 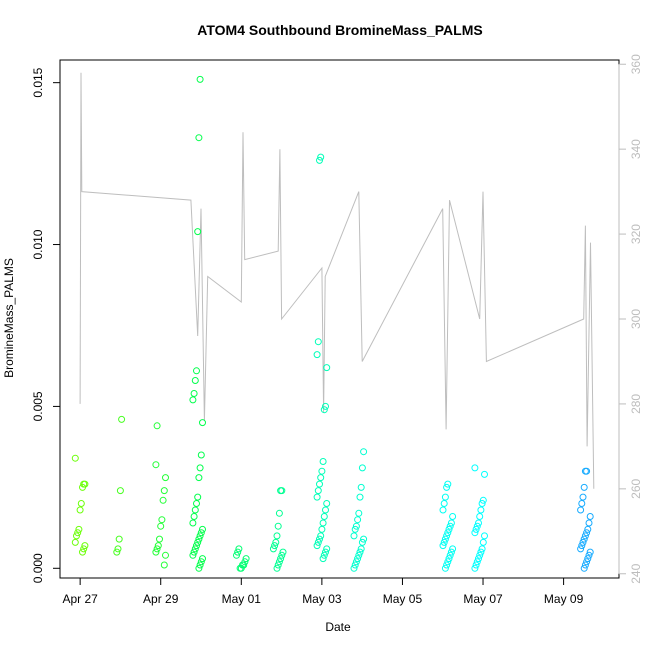 What do you see at coordinates (38, 568) in the screenshot?
I see `y-tick-label: 0.000` at bounding box center [38, 568].